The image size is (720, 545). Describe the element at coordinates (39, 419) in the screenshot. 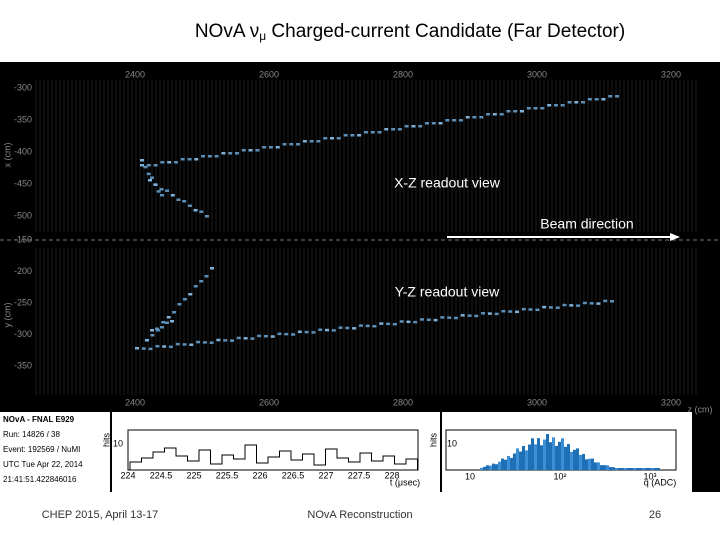

I see `info-line: NOvA - FNAL E929` at that location.